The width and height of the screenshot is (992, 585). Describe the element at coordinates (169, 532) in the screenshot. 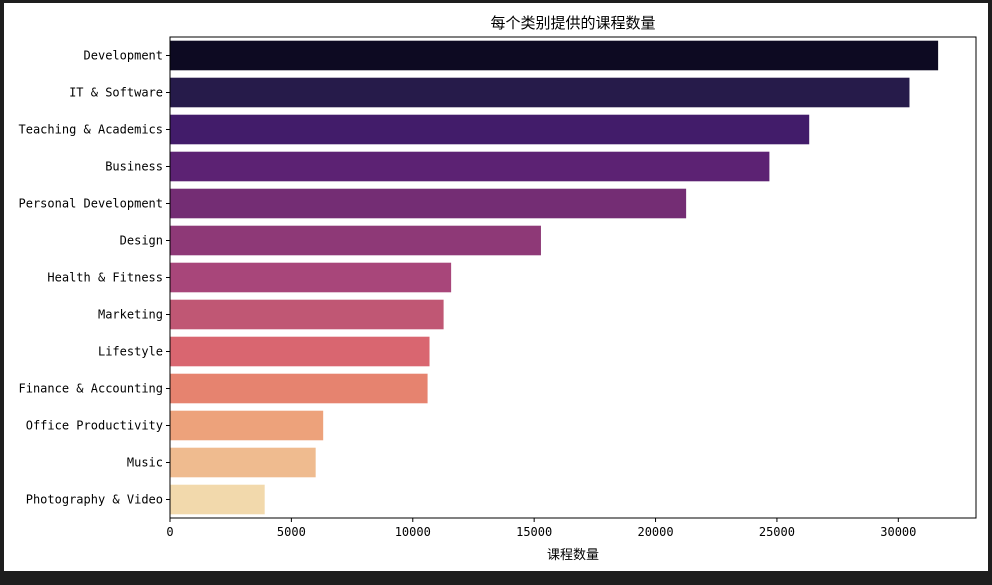

I see `x-tick-label: 0` at that location.